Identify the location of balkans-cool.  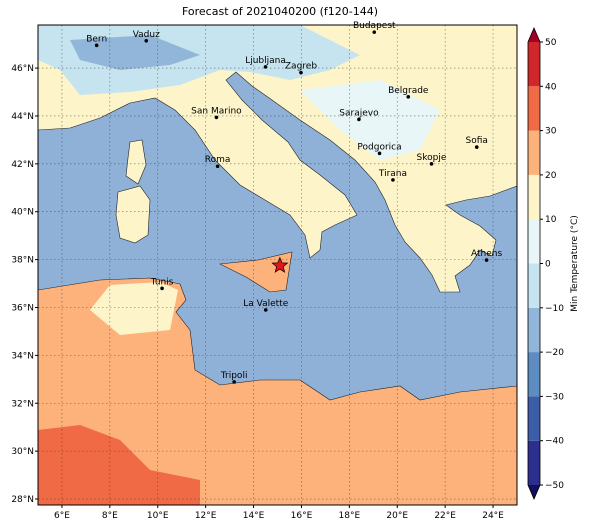
(370, 120).